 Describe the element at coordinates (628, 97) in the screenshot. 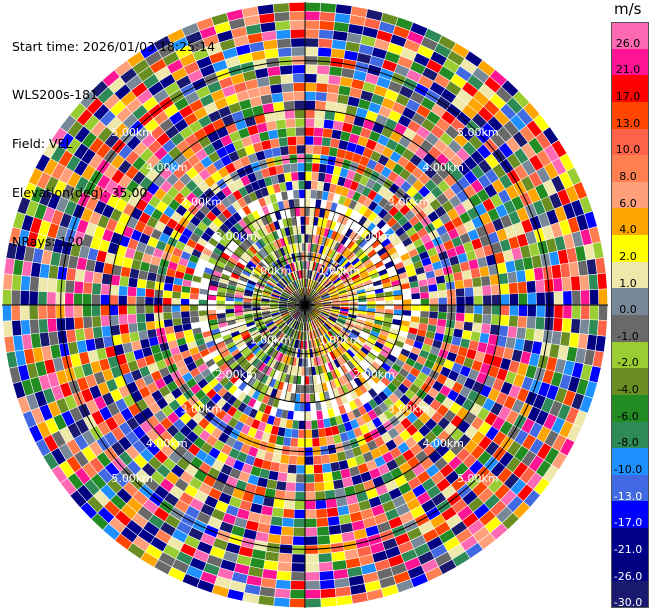

I see `colorbar-tick-label: 17.0` at that location.